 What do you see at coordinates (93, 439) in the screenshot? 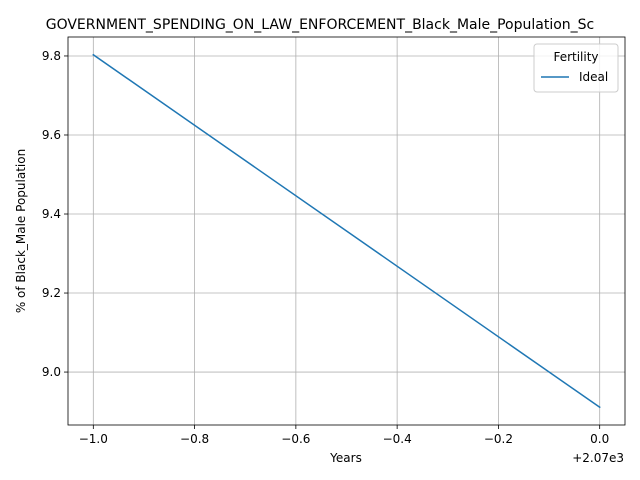
I see `x-tick-label: −1.0` at bounding box center [93, 439].